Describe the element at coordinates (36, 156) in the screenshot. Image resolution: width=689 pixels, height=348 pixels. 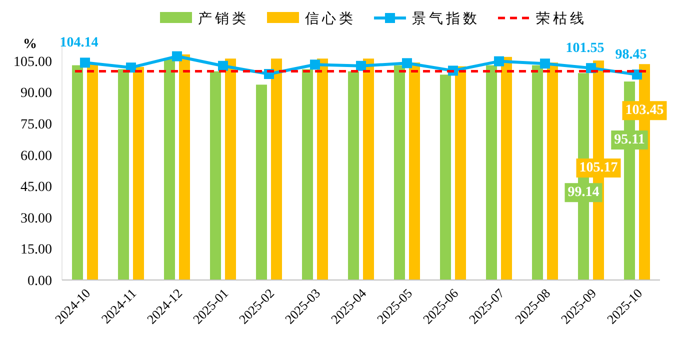
I see `y-tick-label: 60.00` at that location.